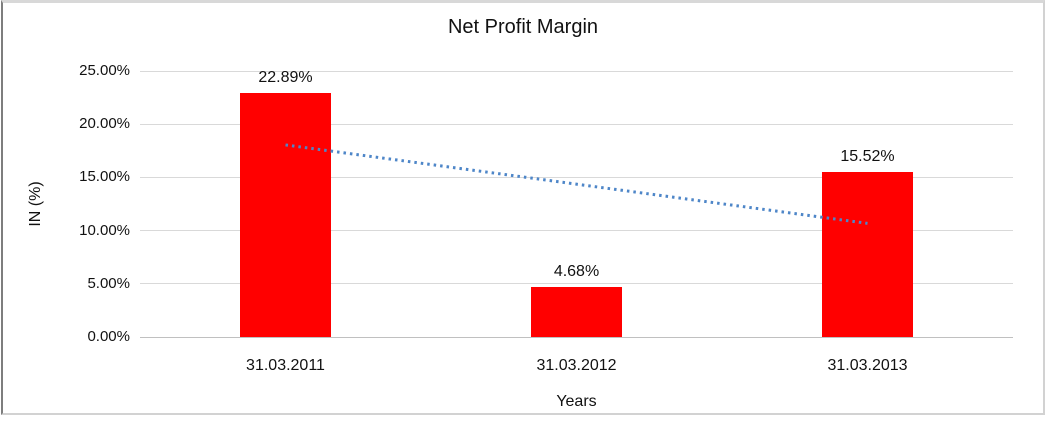 The width and height of the screenshot is (1052, 426). I want to click on y-tick-label: 10.00%, so click(104, 230).